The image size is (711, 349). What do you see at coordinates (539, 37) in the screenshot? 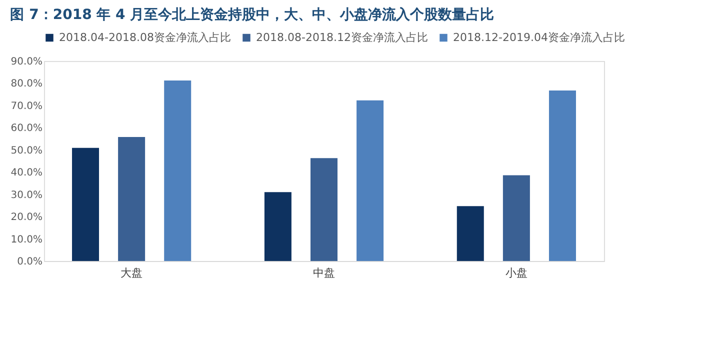
I see `legend-label: 2018.12-2019.04资金净流入占比` at bounding box center [539, 37].